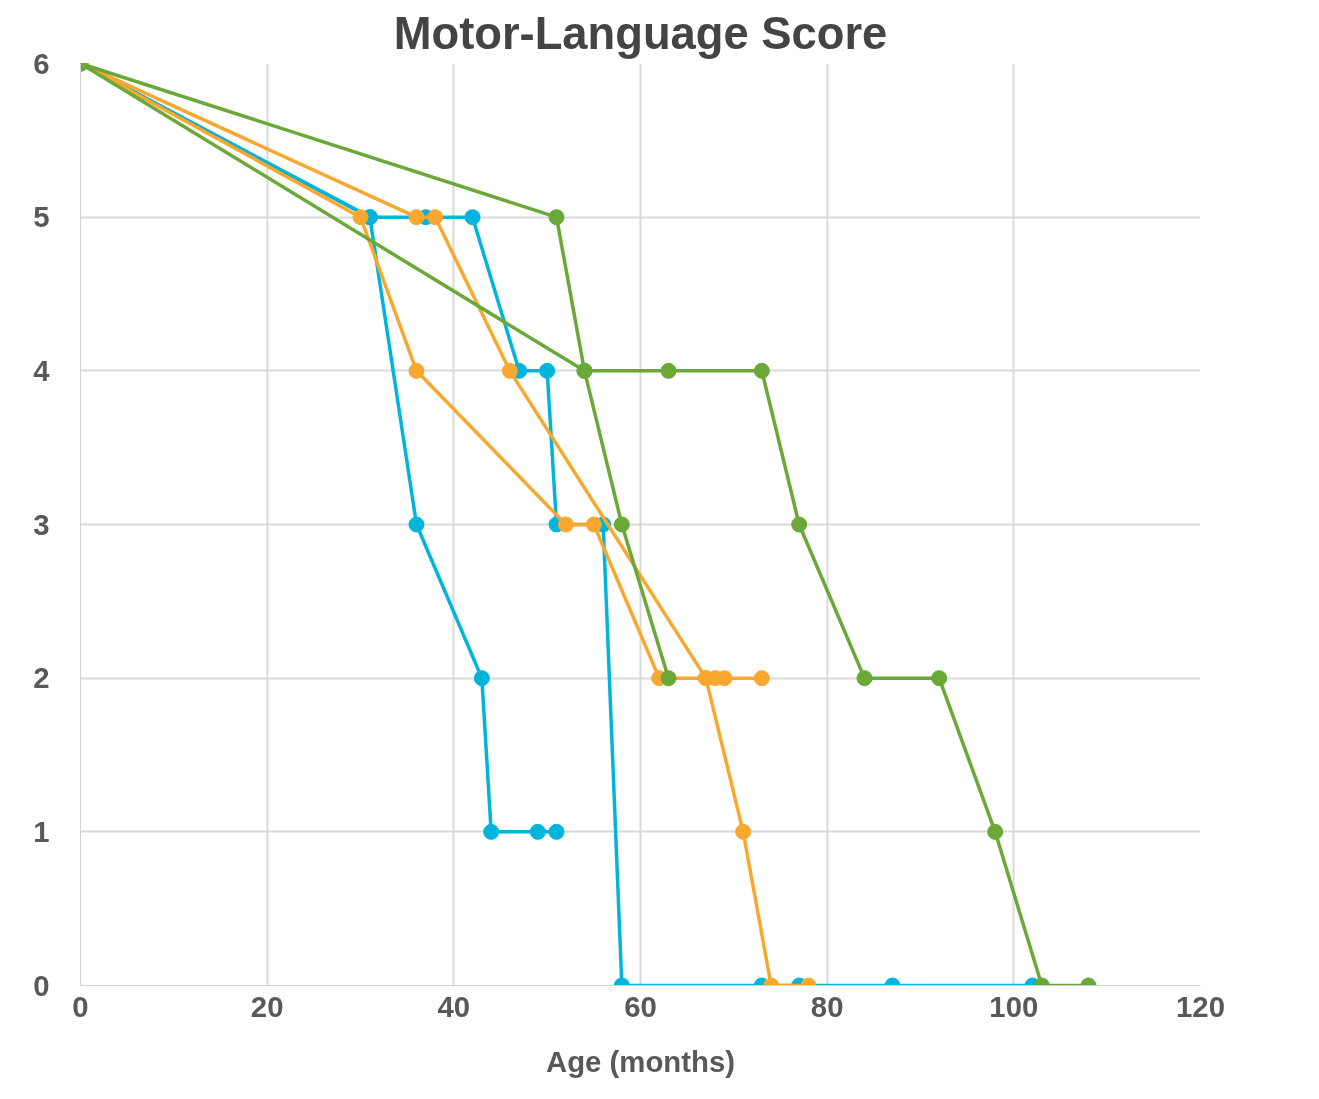 The height and width of the screenshot is (1099, 1319). What do you see at coordinates (640, 1006) in the screenshot?
I see `x-tick-label: 60` at bounding box center [640, 1006].